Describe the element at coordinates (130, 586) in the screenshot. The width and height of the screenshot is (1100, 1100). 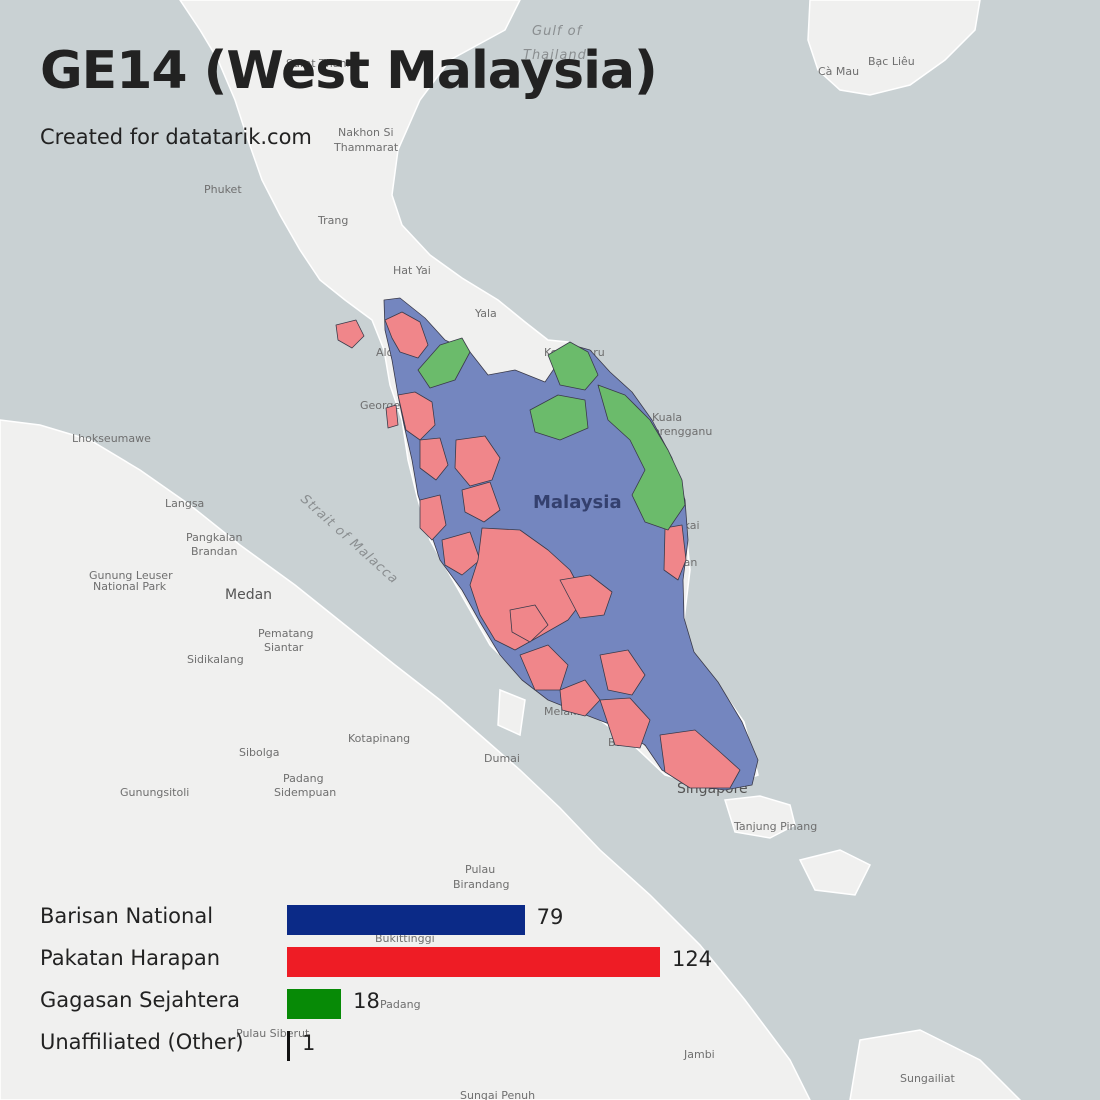
I see `map-label: National Park` at that location.